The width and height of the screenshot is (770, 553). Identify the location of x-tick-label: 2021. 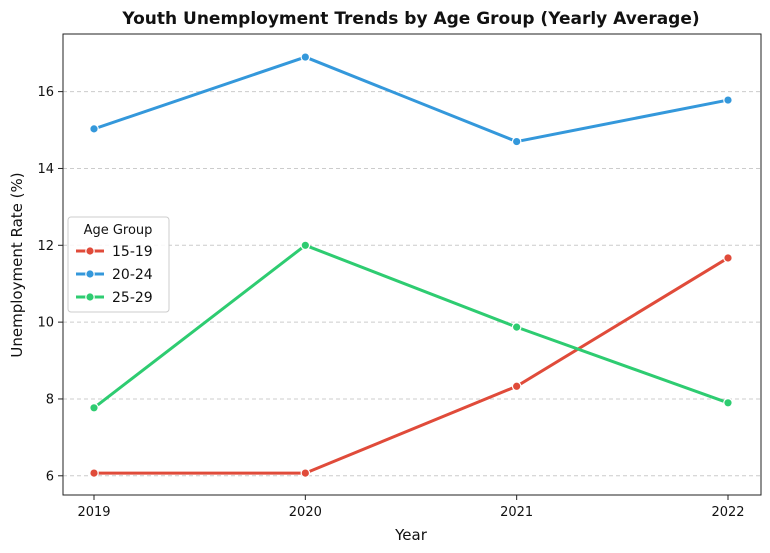
(516, 512).